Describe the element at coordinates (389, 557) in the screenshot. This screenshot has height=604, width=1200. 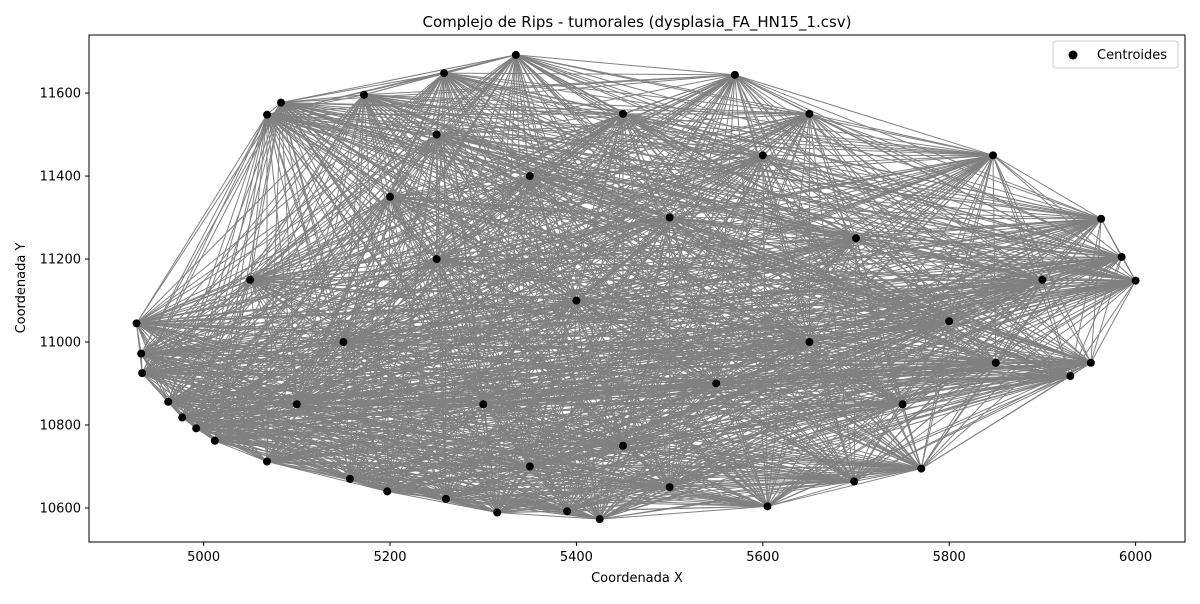
I see `x-tick-label: 5200` at that location.